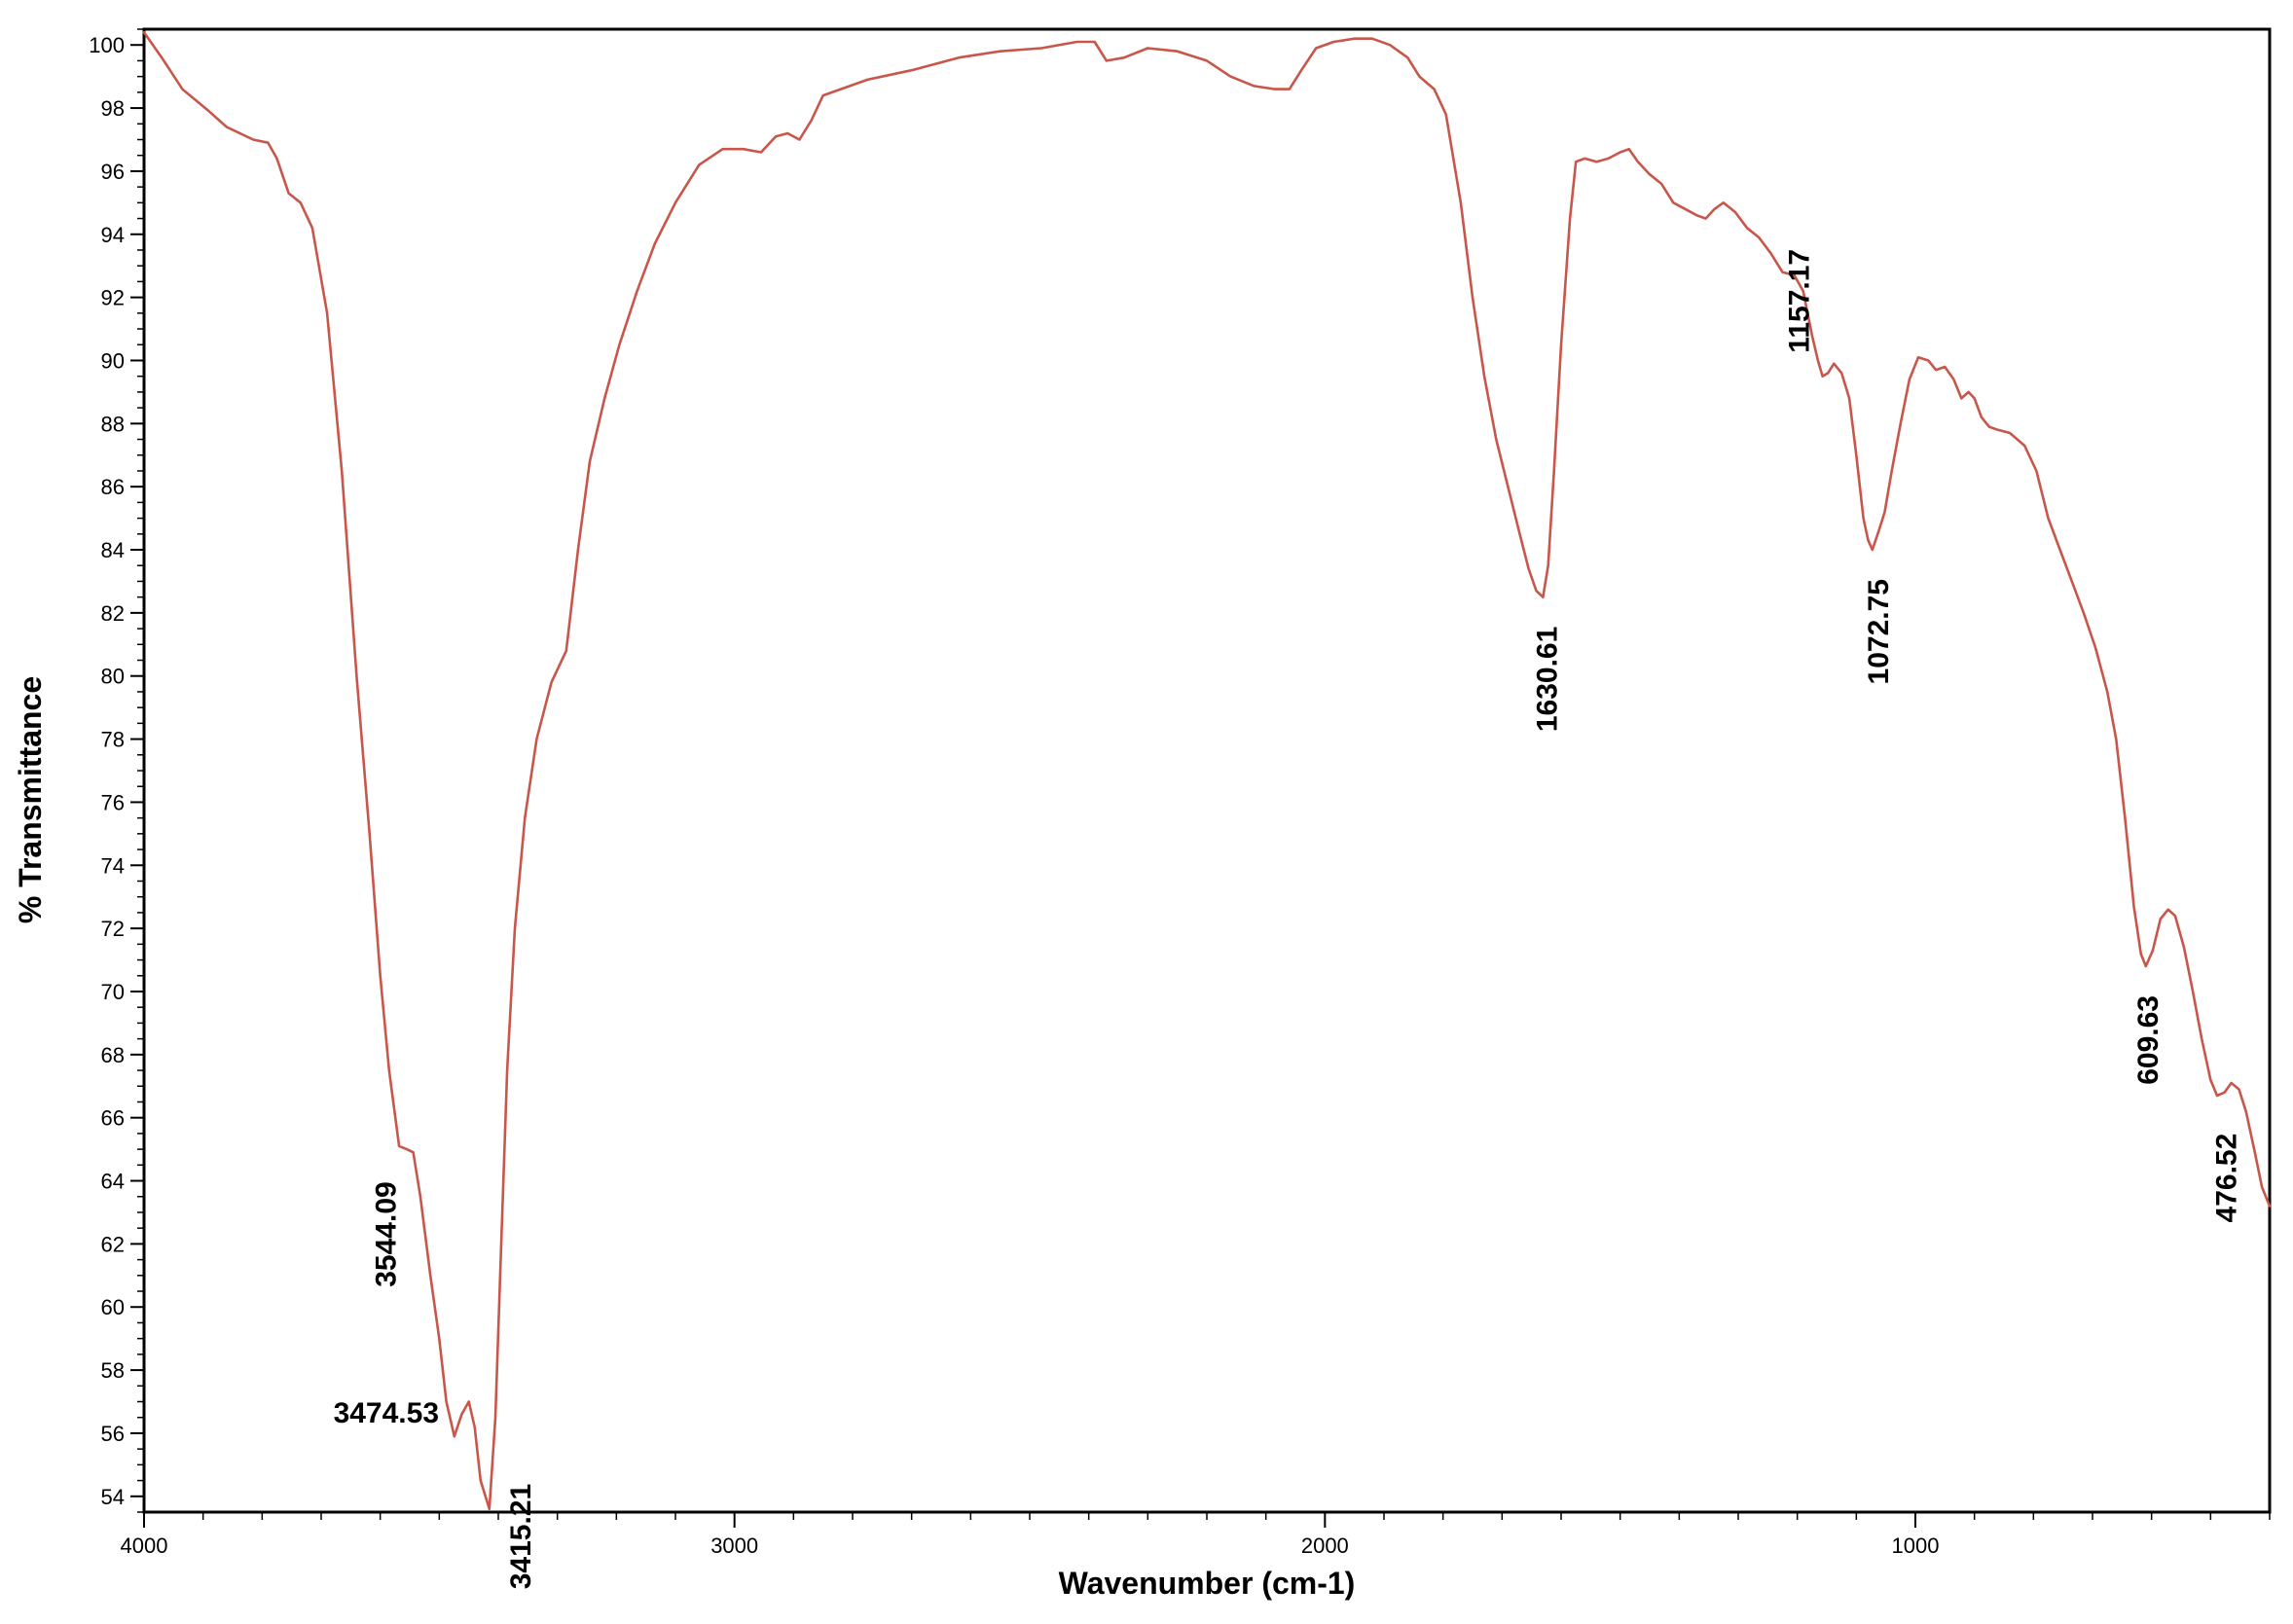 This screenshot has width=2293, height=1624. I want to click on y-tick-label: 70, so click(113, 992).